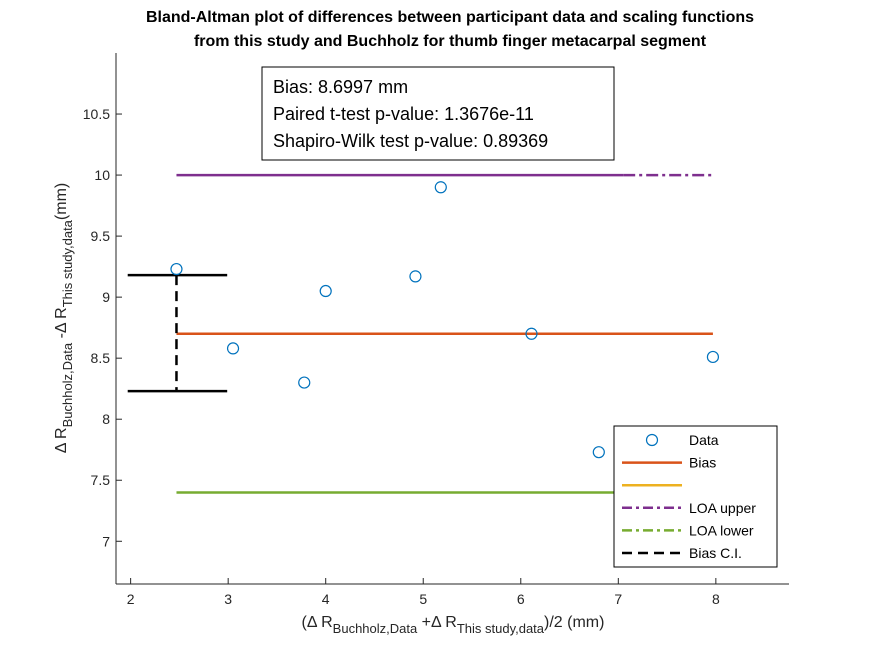 The image size is (875, 656). Describe the element at coordinates (704, 440) in the screenshot. I see `legend-label: Data` at that location.